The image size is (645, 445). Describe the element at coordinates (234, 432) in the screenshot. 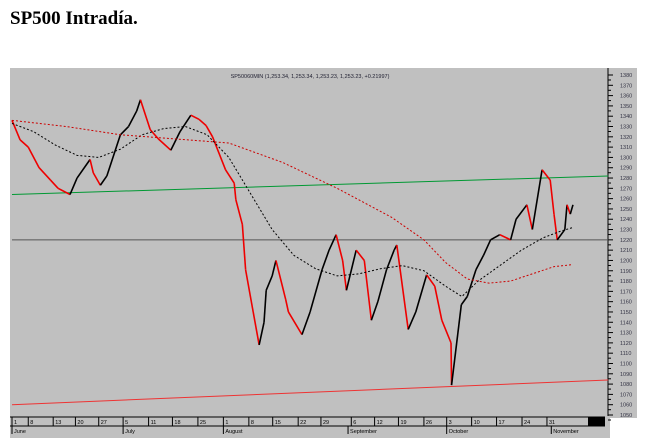

I see `month-label: August` at that location.